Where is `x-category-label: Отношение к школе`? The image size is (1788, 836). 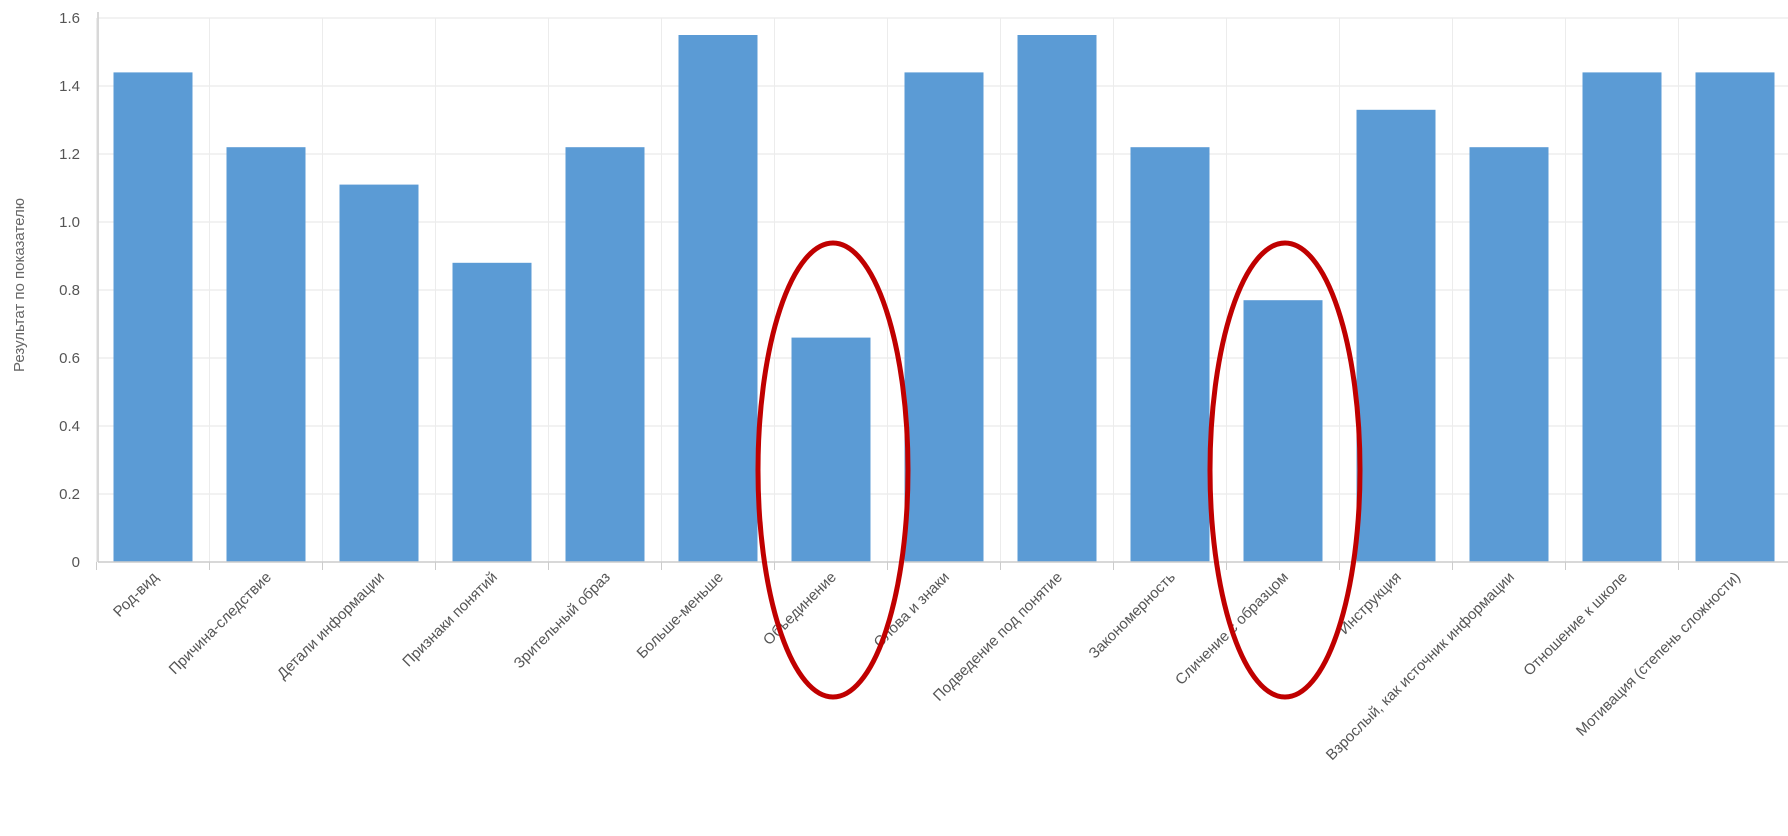 x-category-label: Отношение к школе is located at coordinates (1575, 624).